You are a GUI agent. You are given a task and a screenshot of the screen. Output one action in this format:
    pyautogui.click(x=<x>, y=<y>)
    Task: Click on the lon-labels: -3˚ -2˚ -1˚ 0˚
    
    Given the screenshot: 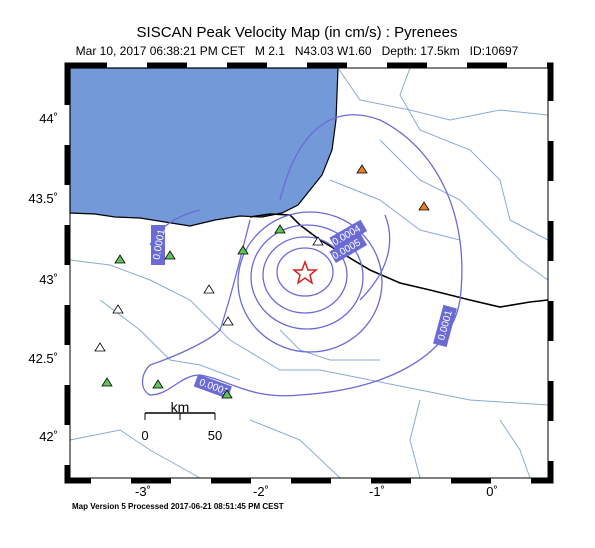 What is the action you would take?
    pyautogui.click(x=316, y=491)
    